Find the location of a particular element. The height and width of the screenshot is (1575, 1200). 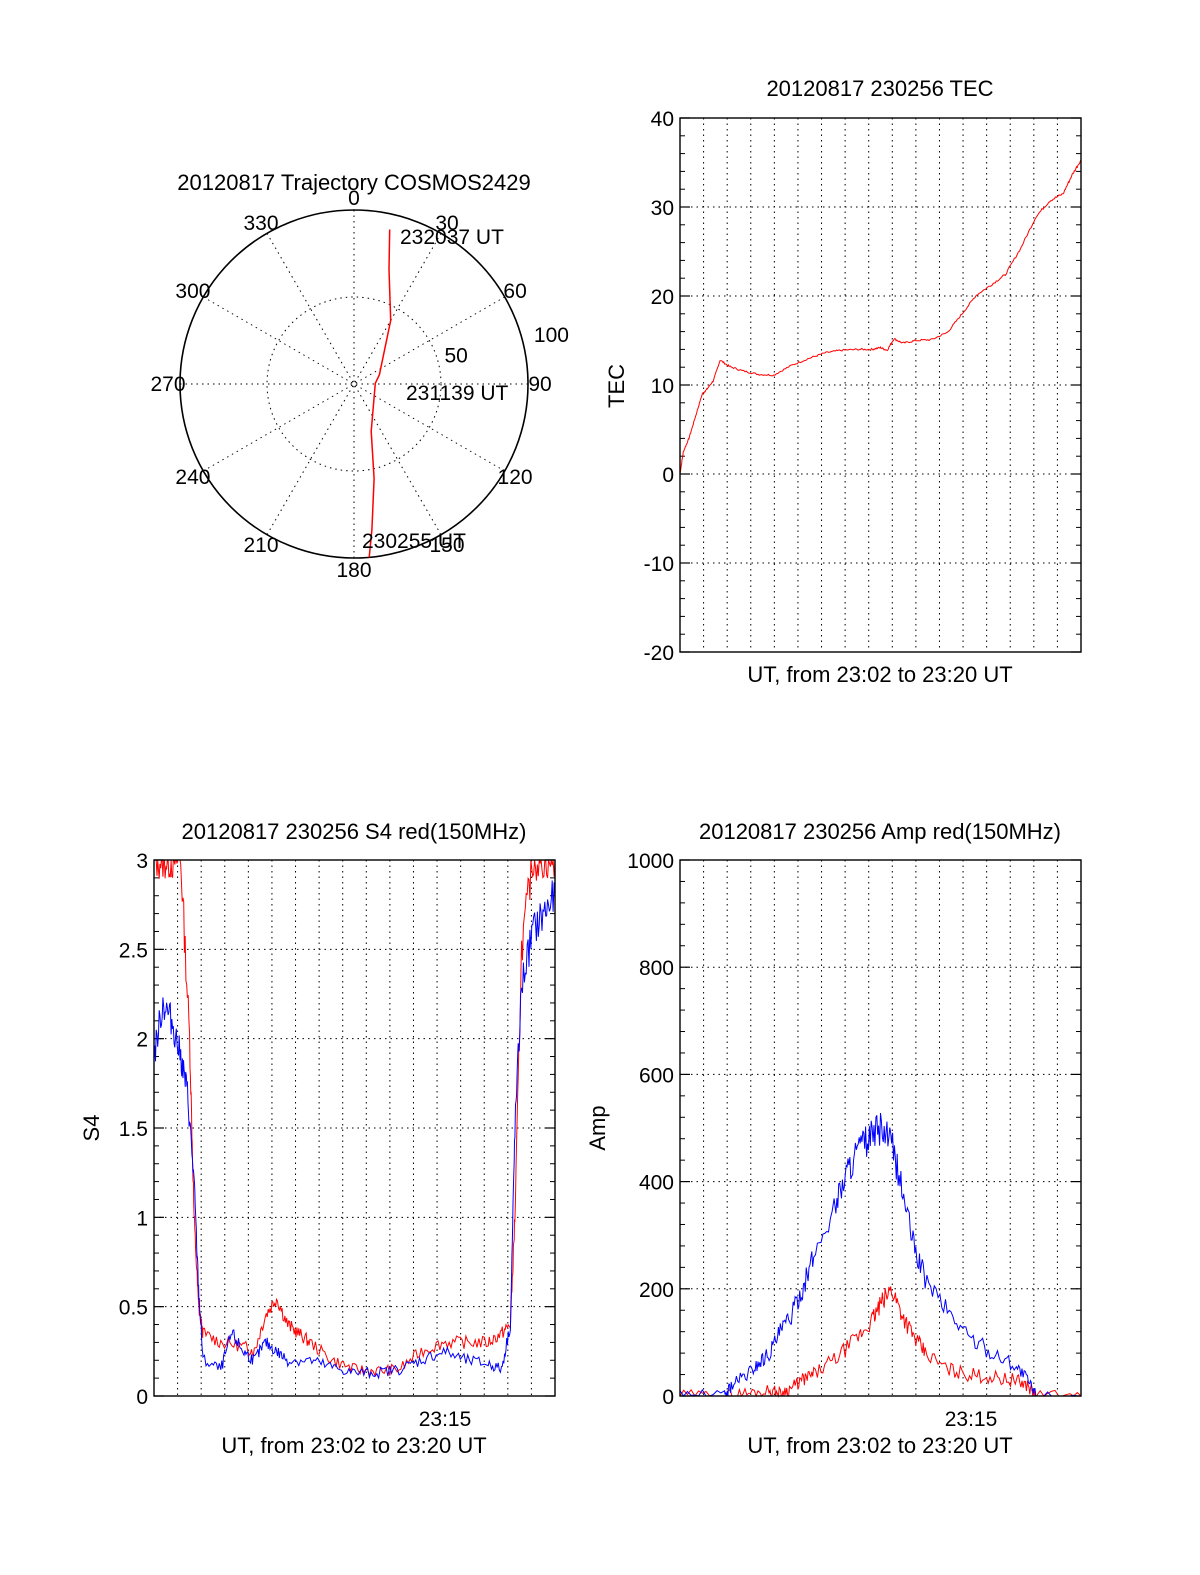

s4-title: 20120817 230256 S4 red(150MHz) is located at coordinates (354, 831).